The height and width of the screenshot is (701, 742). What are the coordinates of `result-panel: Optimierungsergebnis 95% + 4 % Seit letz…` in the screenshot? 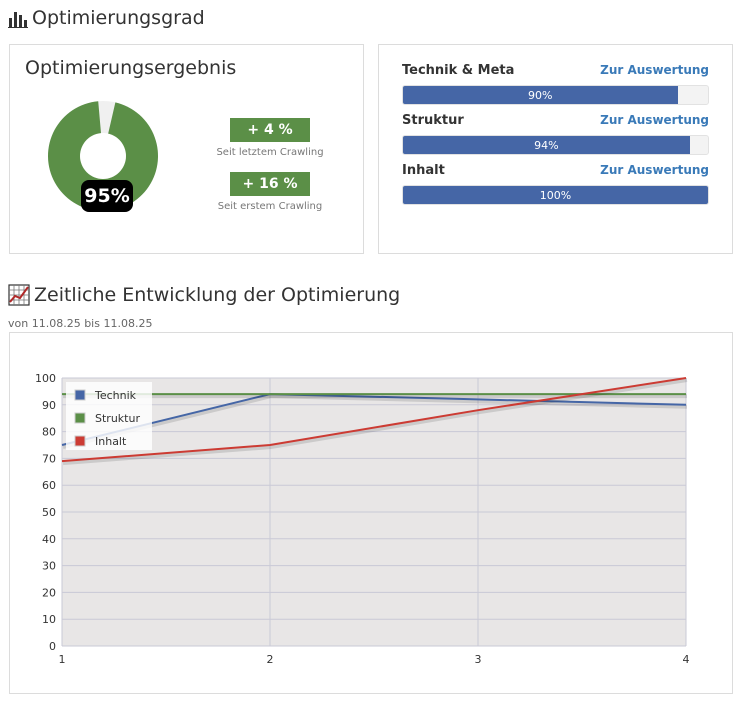 It's located at (186, 149).